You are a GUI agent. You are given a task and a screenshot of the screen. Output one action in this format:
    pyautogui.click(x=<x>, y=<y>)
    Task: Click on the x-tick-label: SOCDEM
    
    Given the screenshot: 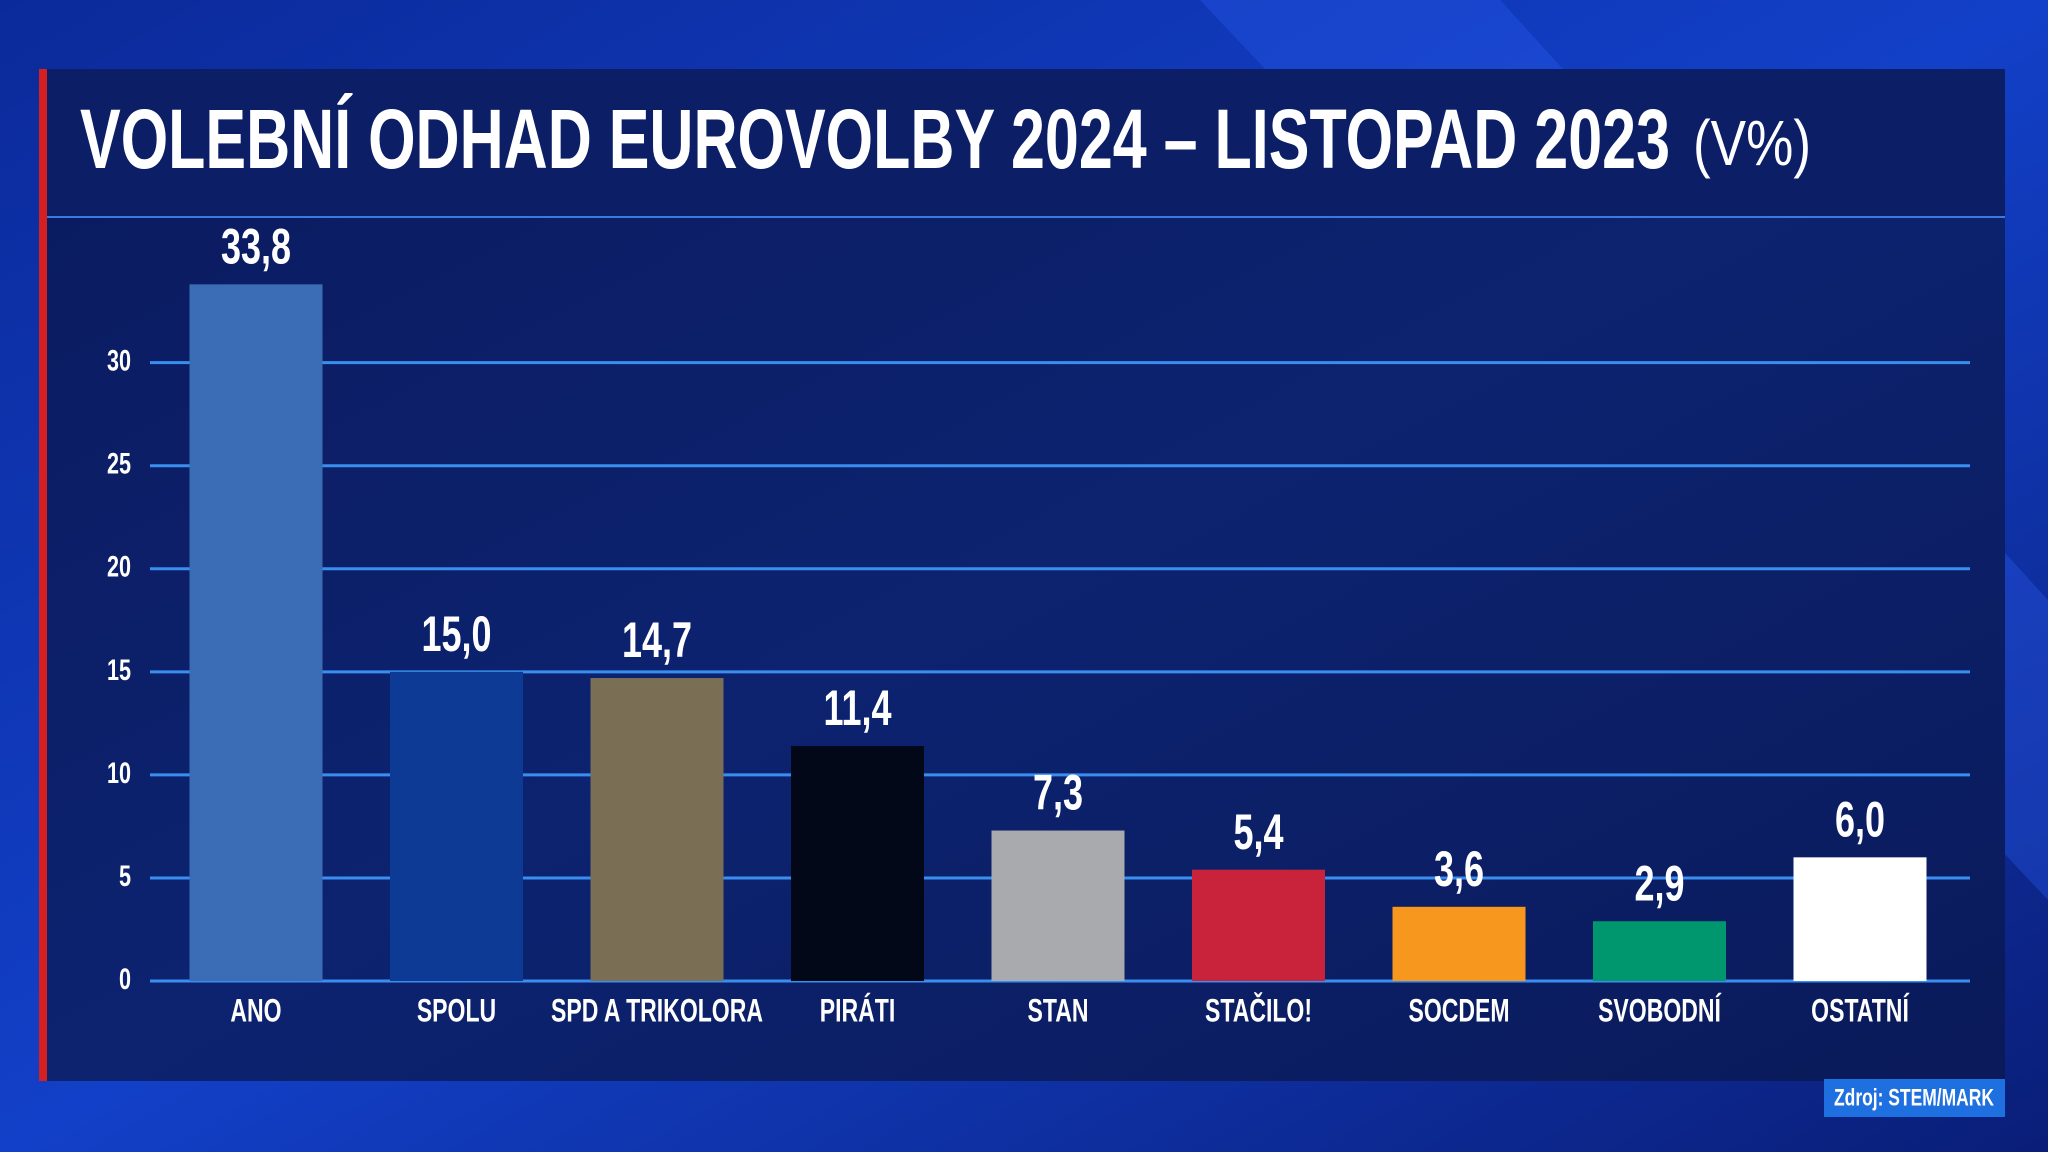 What is the action you would take?
    pyautogui.click(x=1458, y=1011)
    